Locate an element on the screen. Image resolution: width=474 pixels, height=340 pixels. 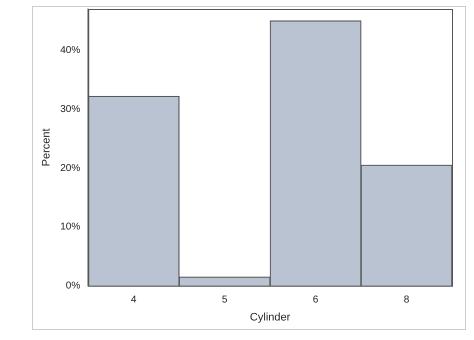
y-tick-label: 10% is located at coordinates (70, 227).